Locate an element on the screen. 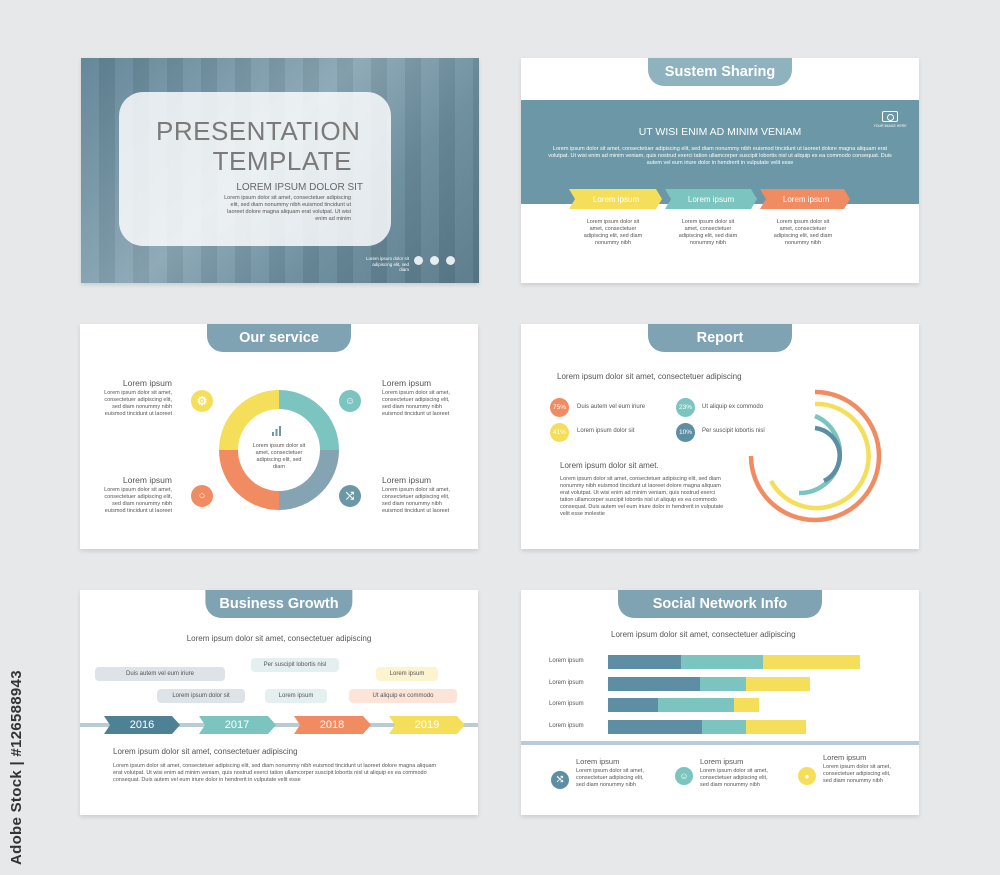 Image resolution: width=1000 pixels, height=875 pixels. arc-yellow is located at coordinates (820, 456).